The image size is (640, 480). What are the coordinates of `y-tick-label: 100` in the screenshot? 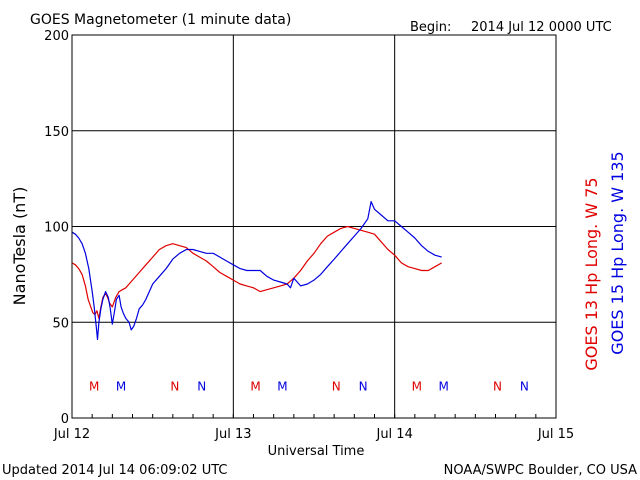 It's located at (56, 228).